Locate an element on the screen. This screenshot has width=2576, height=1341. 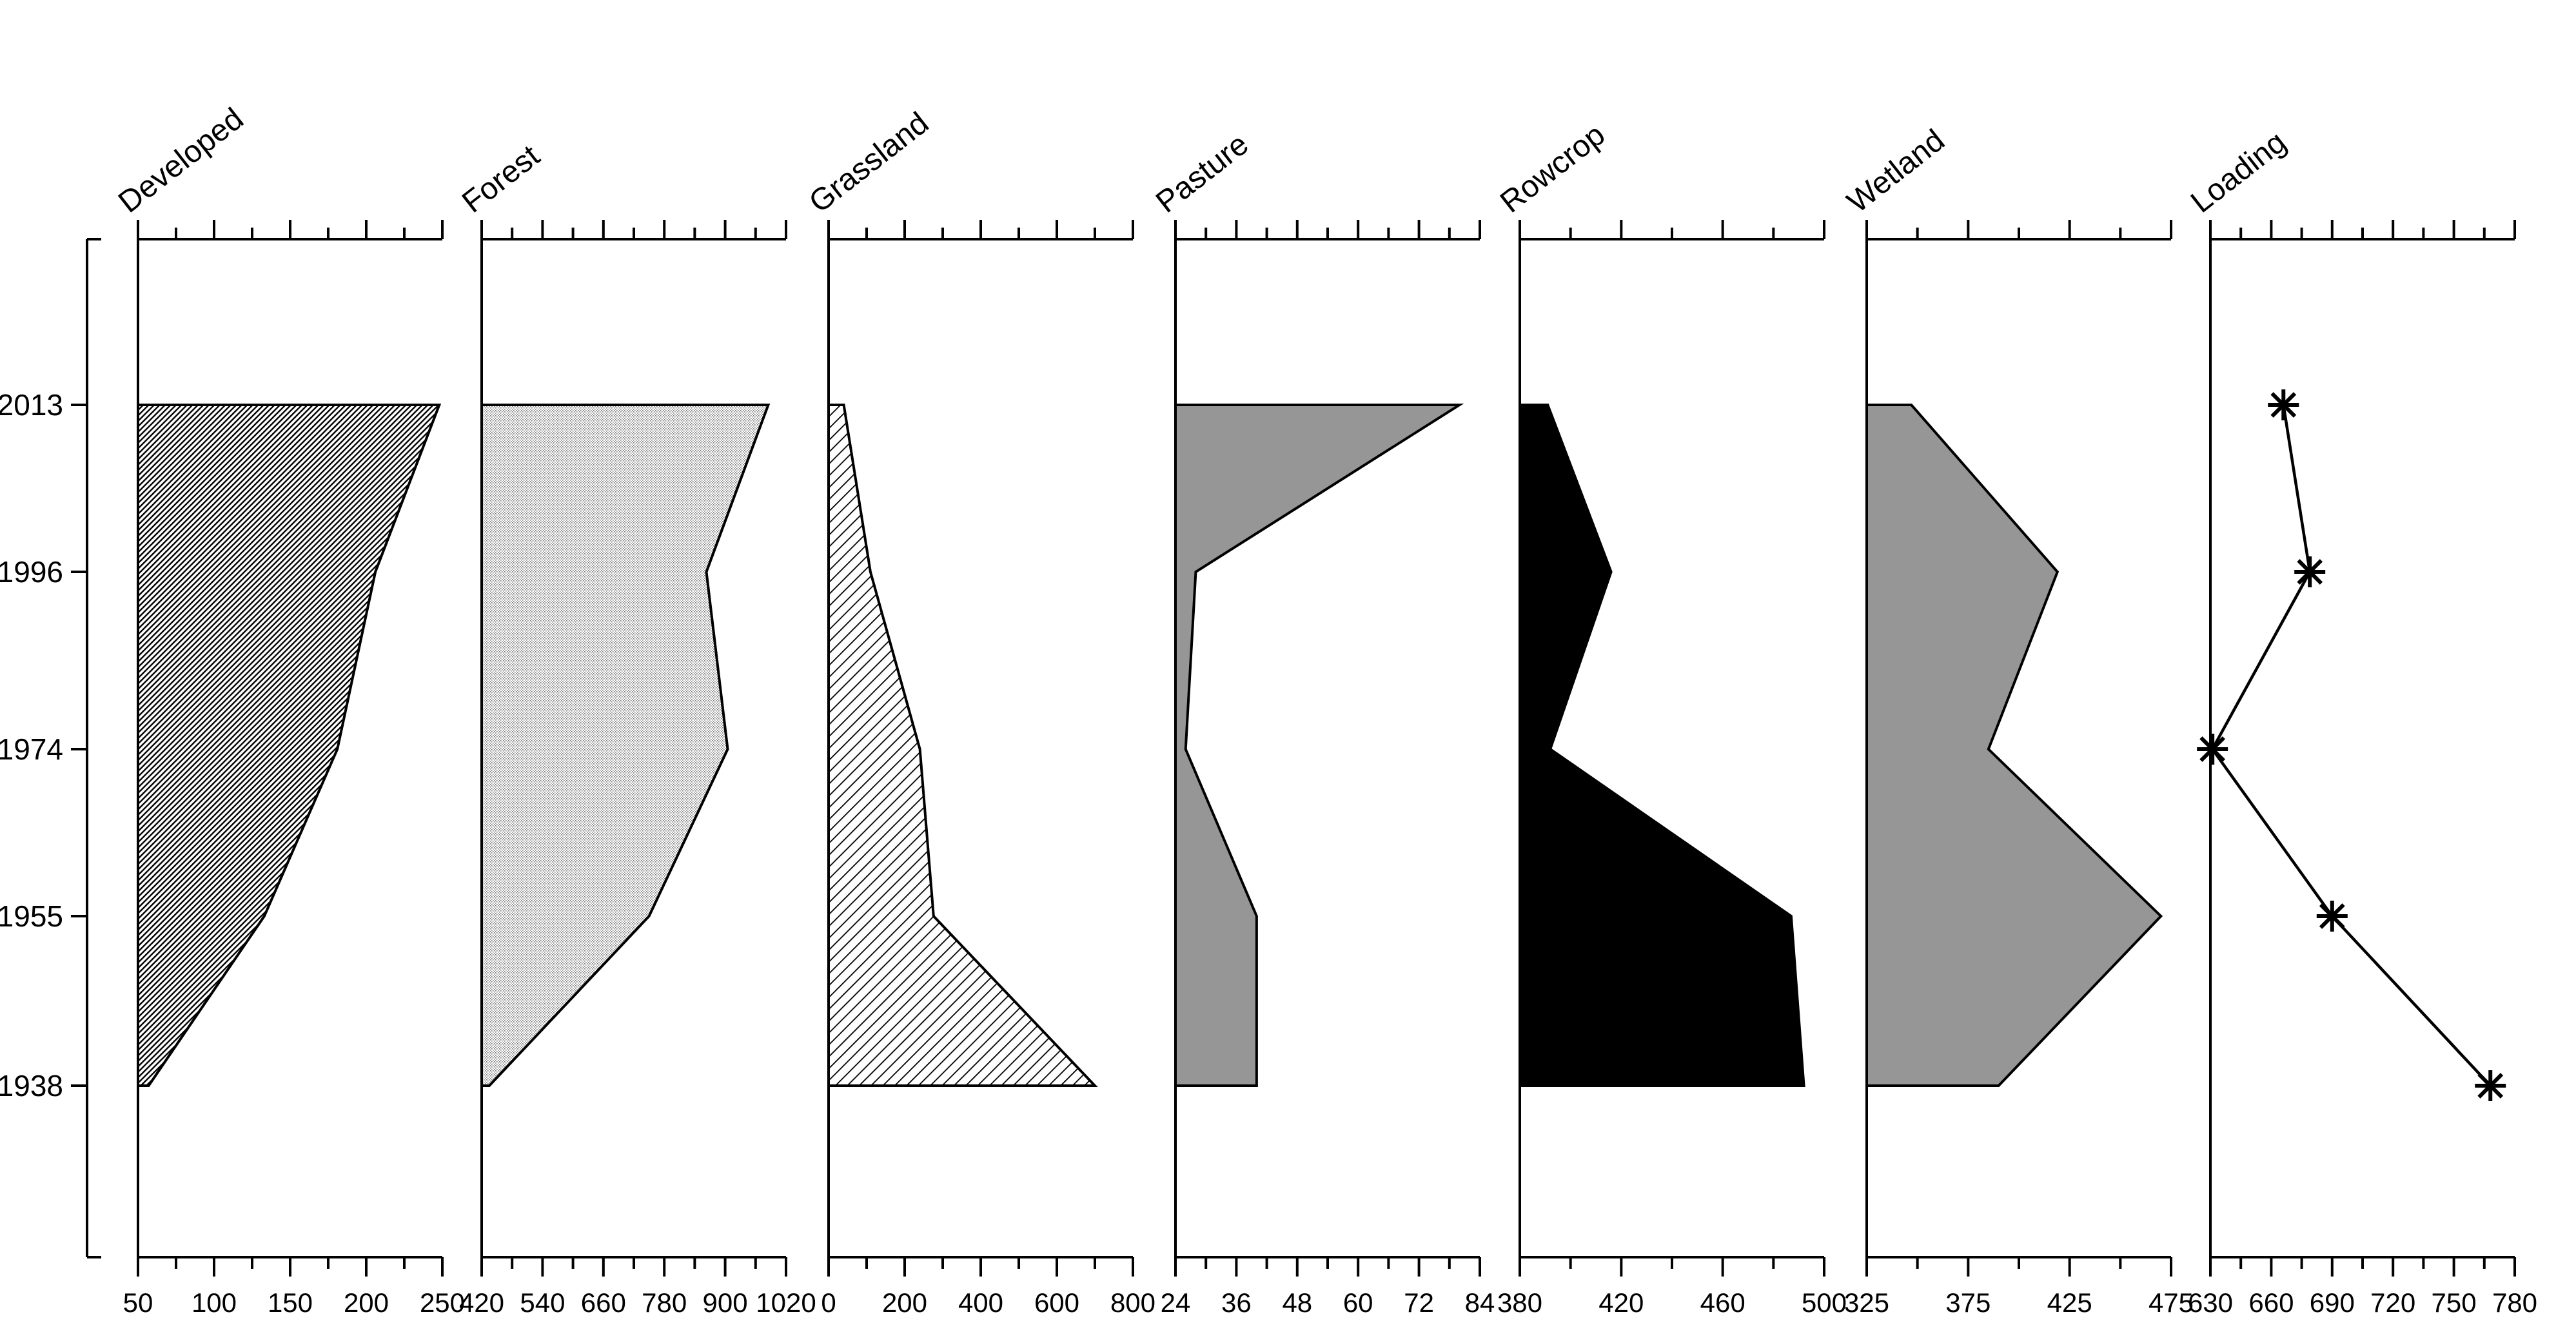
x-tick-label-750: 750 is located at coordinates (2454, 1302).